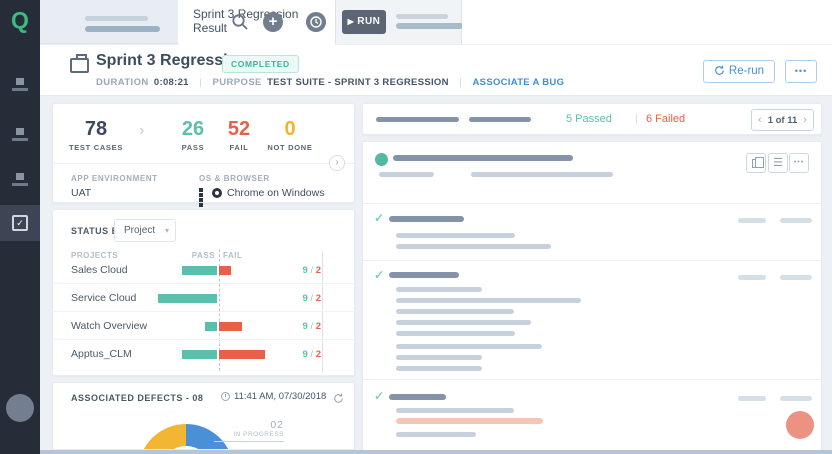  Describe the element at coordinates (98, 231) in the screenshot. I see `status-by-label: STATUS BY` at that location.